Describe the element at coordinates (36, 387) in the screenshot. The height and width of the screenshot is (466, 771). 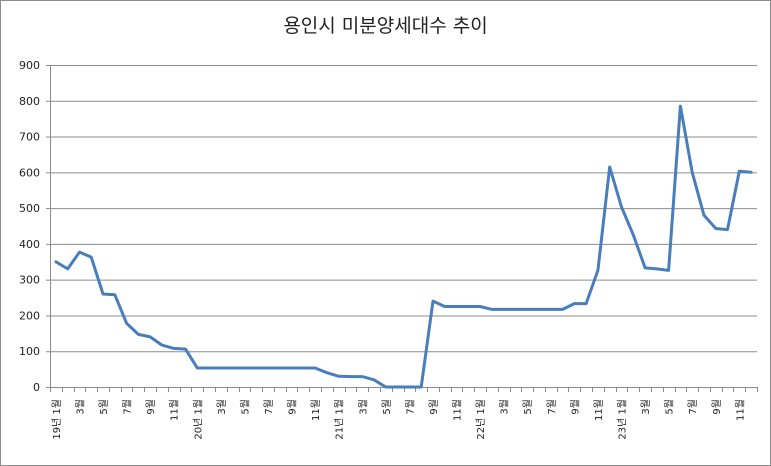
I see `y-tick-label: 0` at that location.